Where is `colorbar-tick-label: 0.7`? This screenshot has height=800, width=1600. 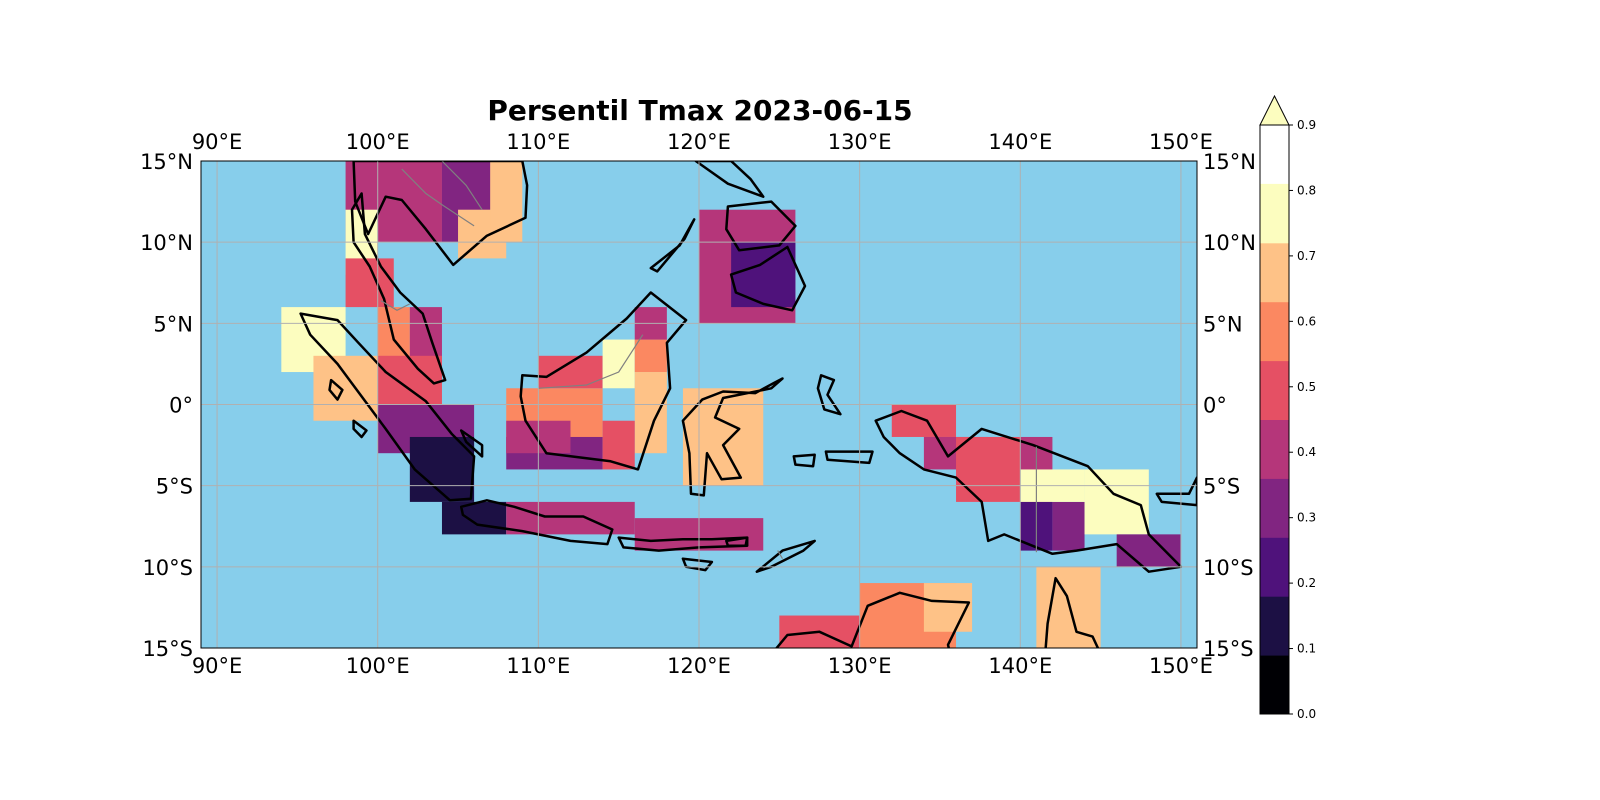
colorbar-tick-label: 0.7 is located at coordinates (1306, 256).